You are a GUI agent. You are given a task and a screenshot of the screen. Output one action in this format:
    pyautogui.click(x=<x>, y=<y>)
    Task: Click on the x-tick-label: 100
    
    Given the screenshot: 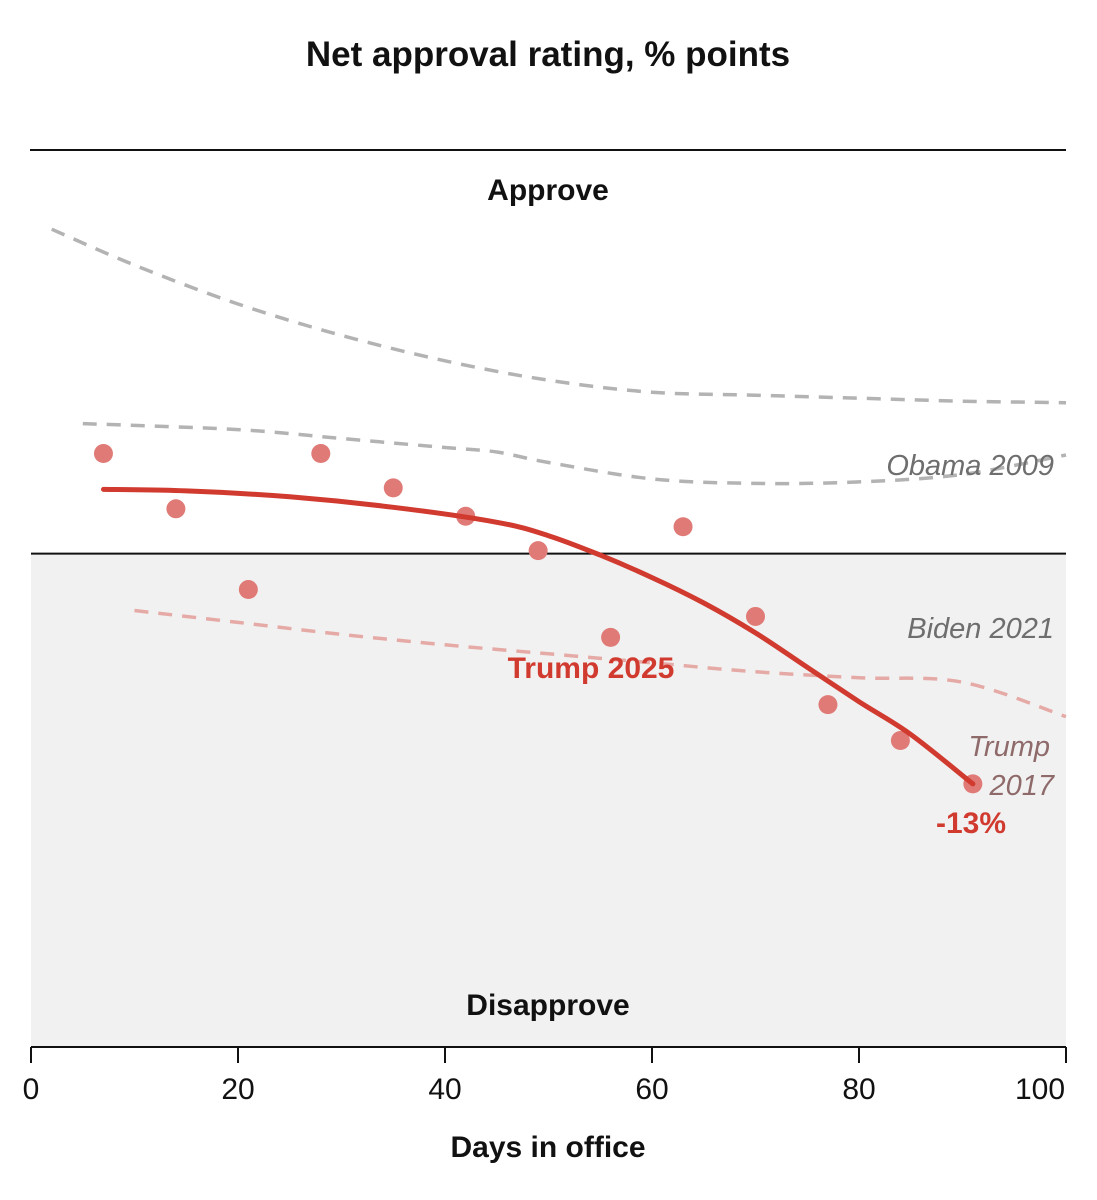 What is the action you would take?
    pyautogui.click(x=1040, y=1089)
    